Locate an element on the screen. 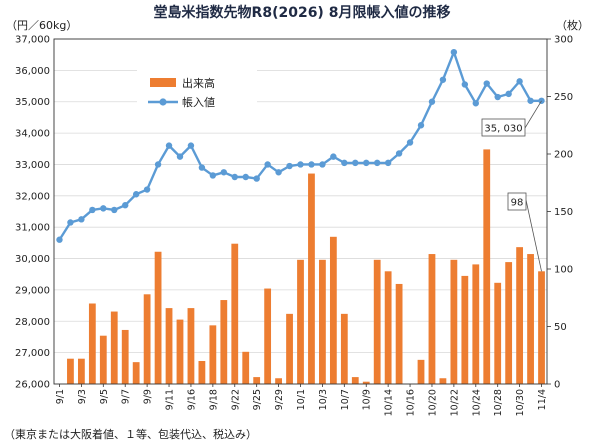 The width and height of the screenshot is (595, 443). right-axis-ticks: 0 50 100 150 200 250 300 is located at coordinates (560, 213).